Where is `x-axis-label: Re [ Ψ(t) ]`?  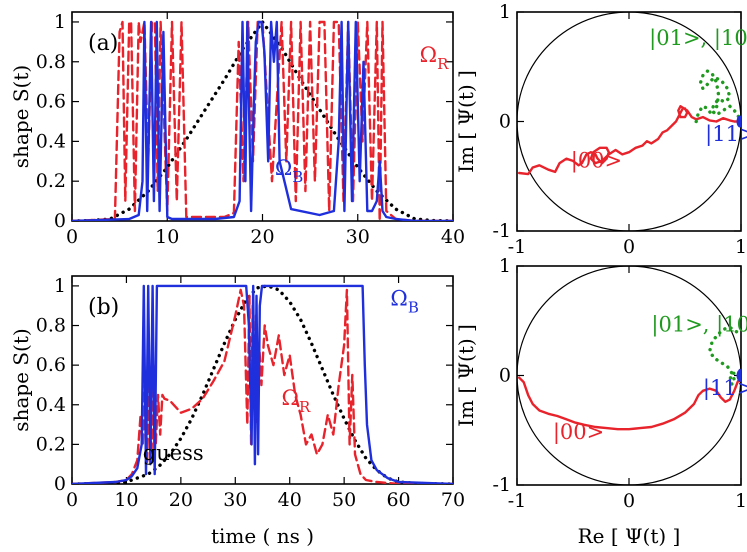 x-axis-label: Re [ Ψ(t) ] is located at coordinates (629, 536).